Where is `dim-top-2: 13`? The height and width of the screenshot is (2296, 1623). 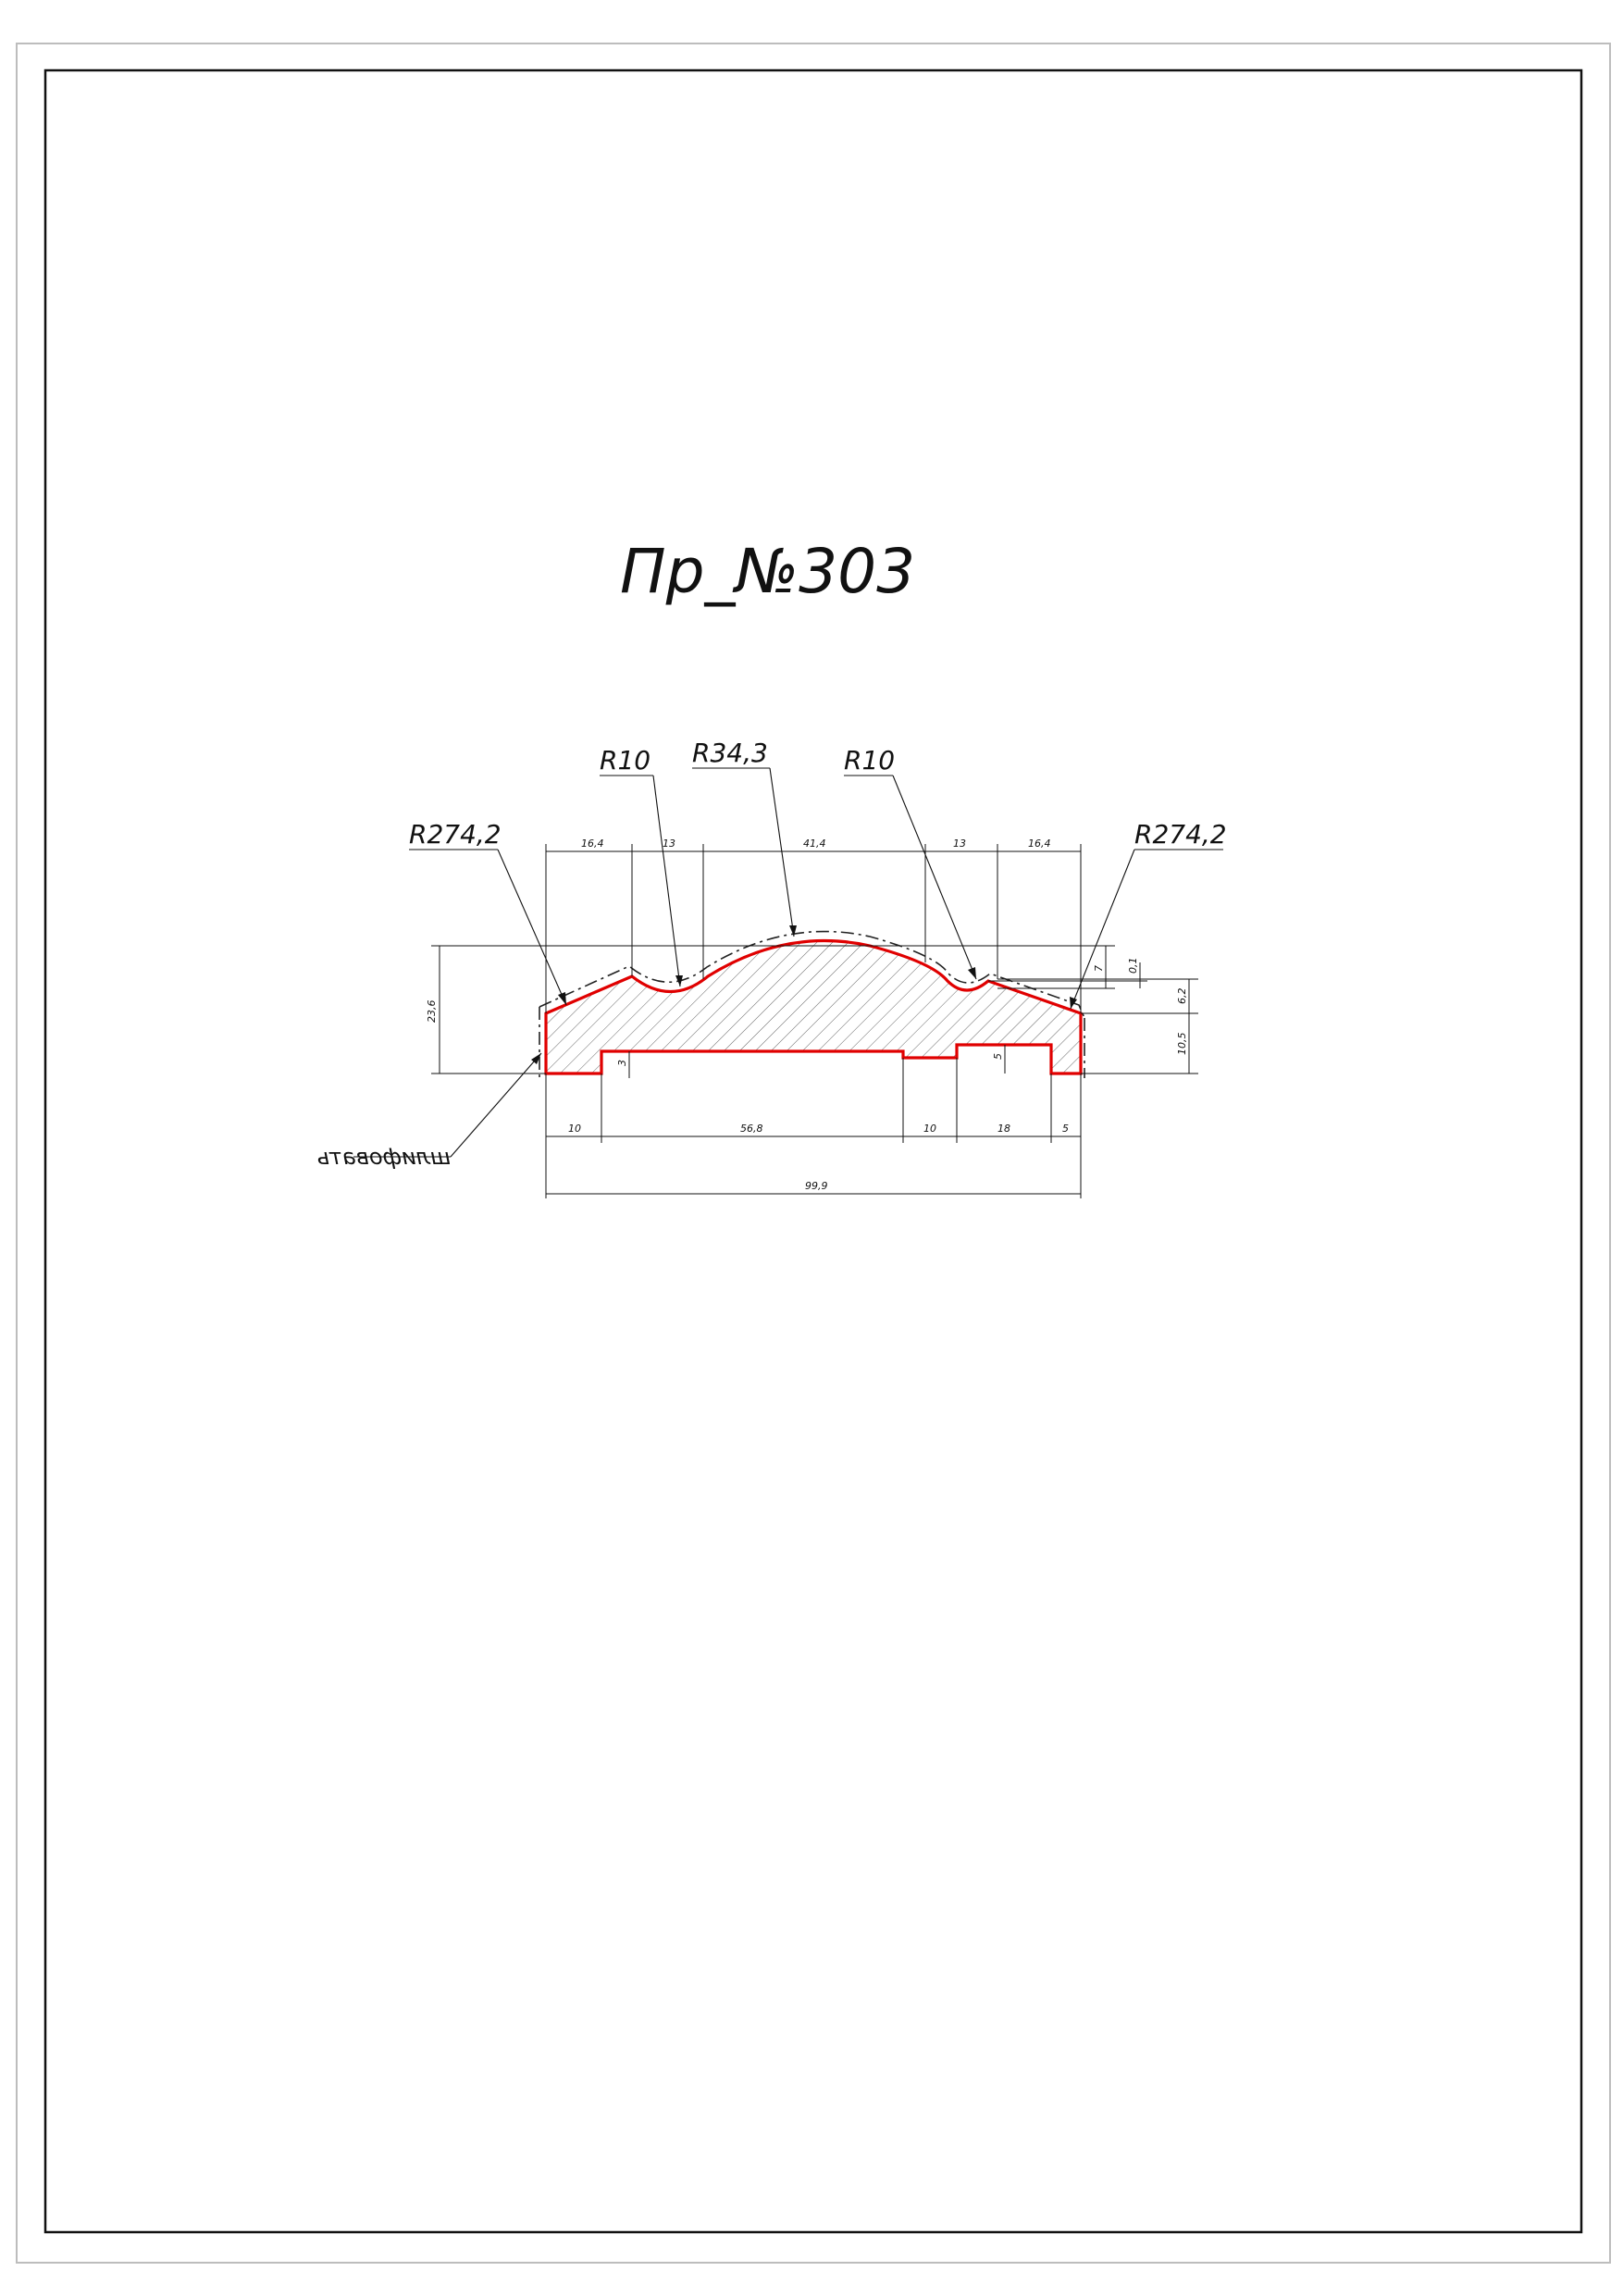
dim-top-2: 13 is located at coordinates (669, 844).